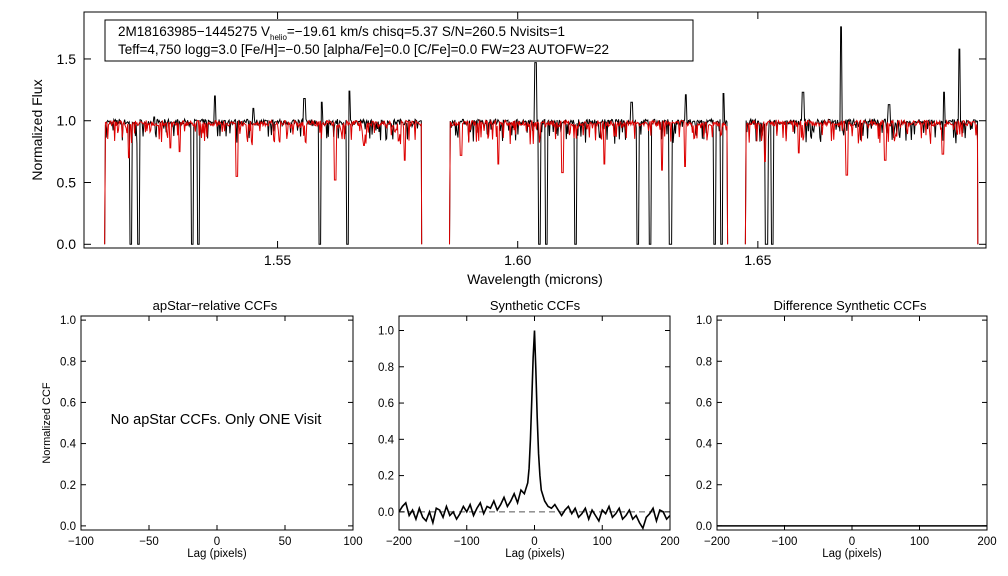 The height and width of the screenshot is (576, 1008). I want to click on info-helio-subscript: helio, so click(278, 37).